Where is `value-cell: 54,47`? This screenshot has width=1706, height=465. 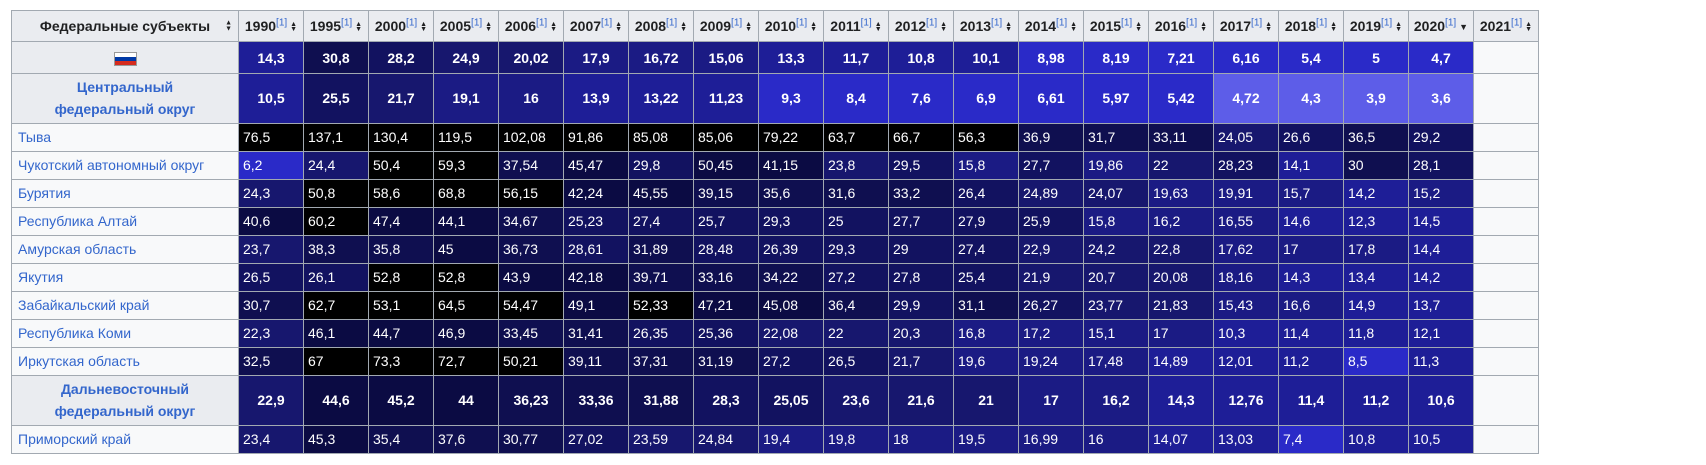
value-cell: 54,47 is located at coordinates (531, 305).